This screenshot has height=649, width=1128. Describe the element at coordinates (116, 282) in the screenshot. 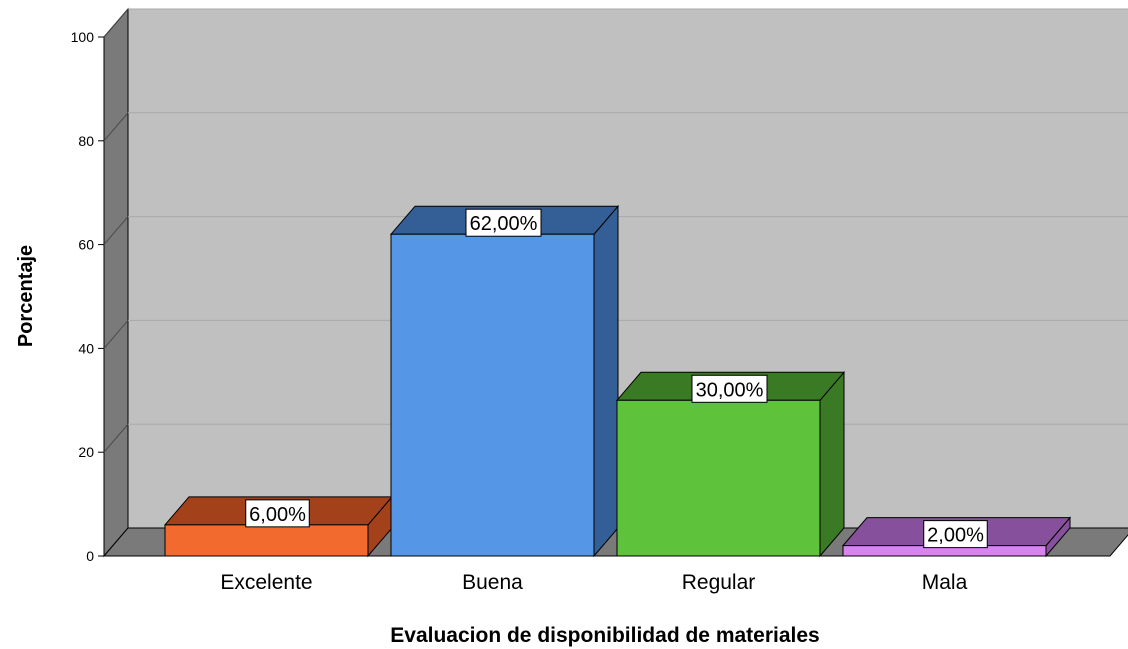

I see `left-wall` at that location.